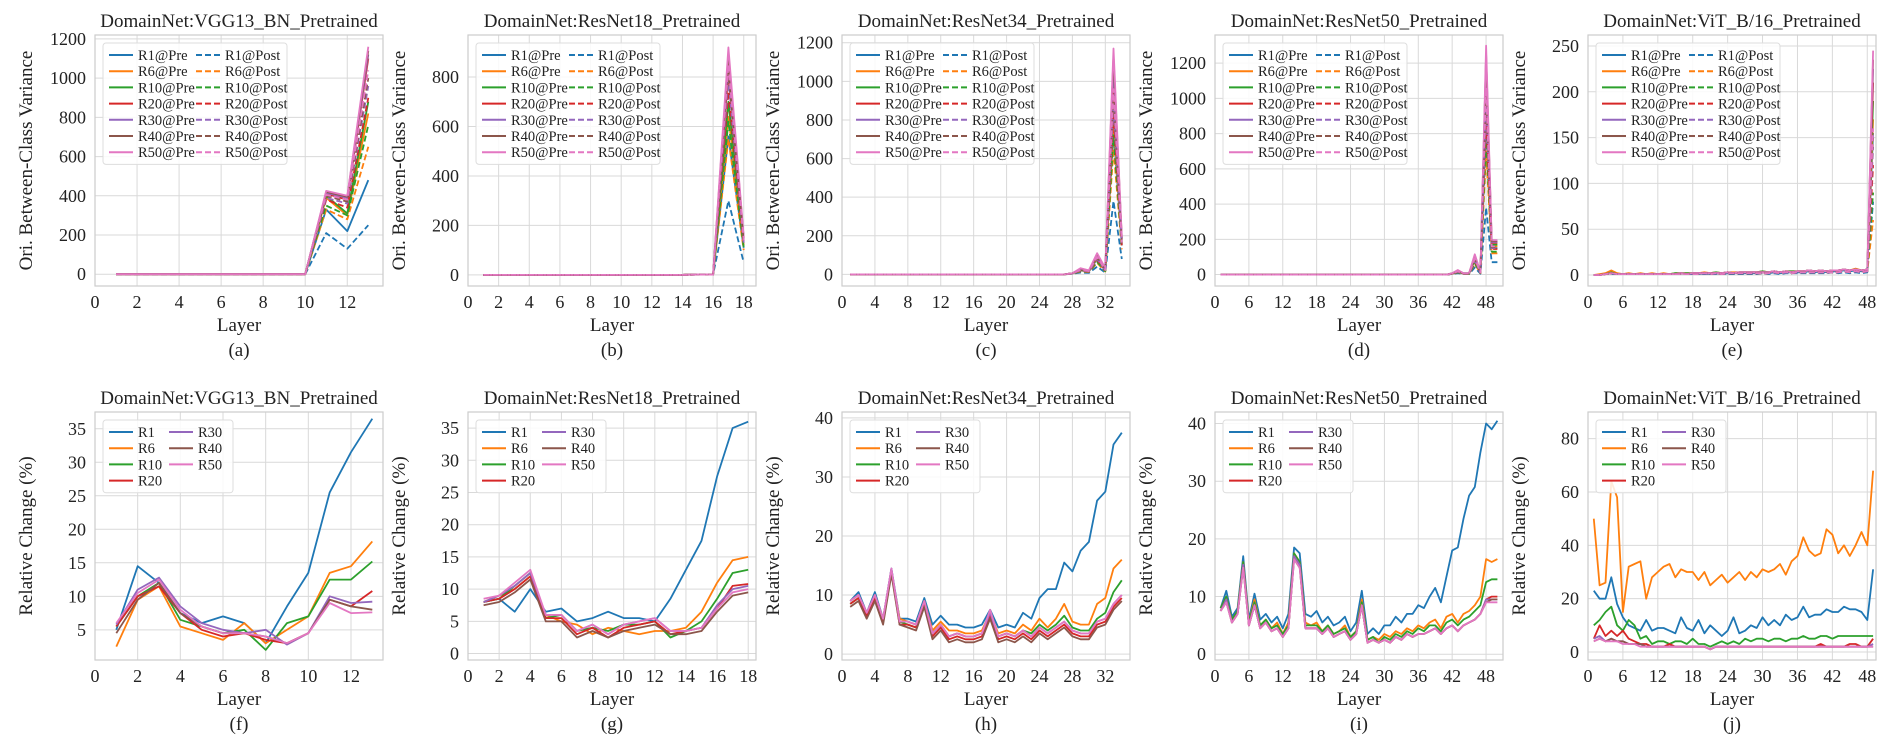 The height and width of the screenshot is (753, 1882). I want to click on series-line-r30-post, so click(1733, 211).